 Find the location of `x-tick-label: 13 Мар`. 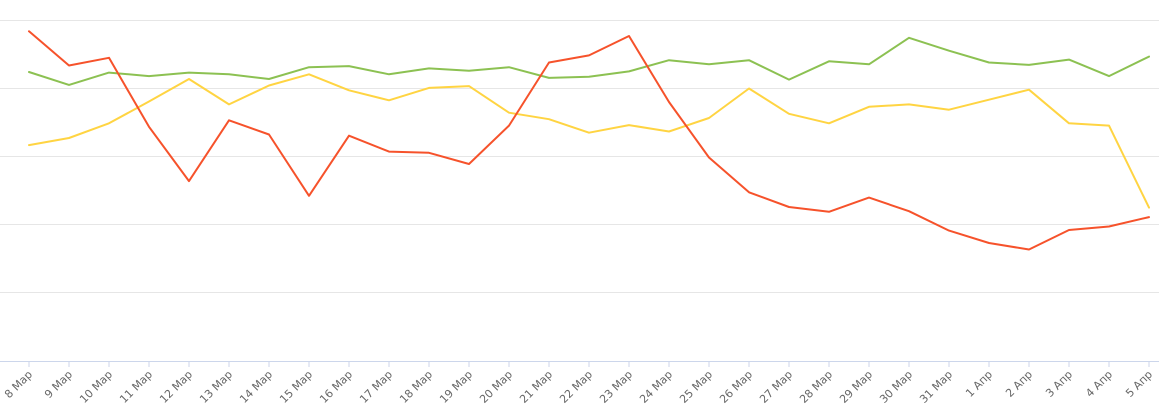

x-tick-label: 13 Мар is located at coordinates (216, 387).